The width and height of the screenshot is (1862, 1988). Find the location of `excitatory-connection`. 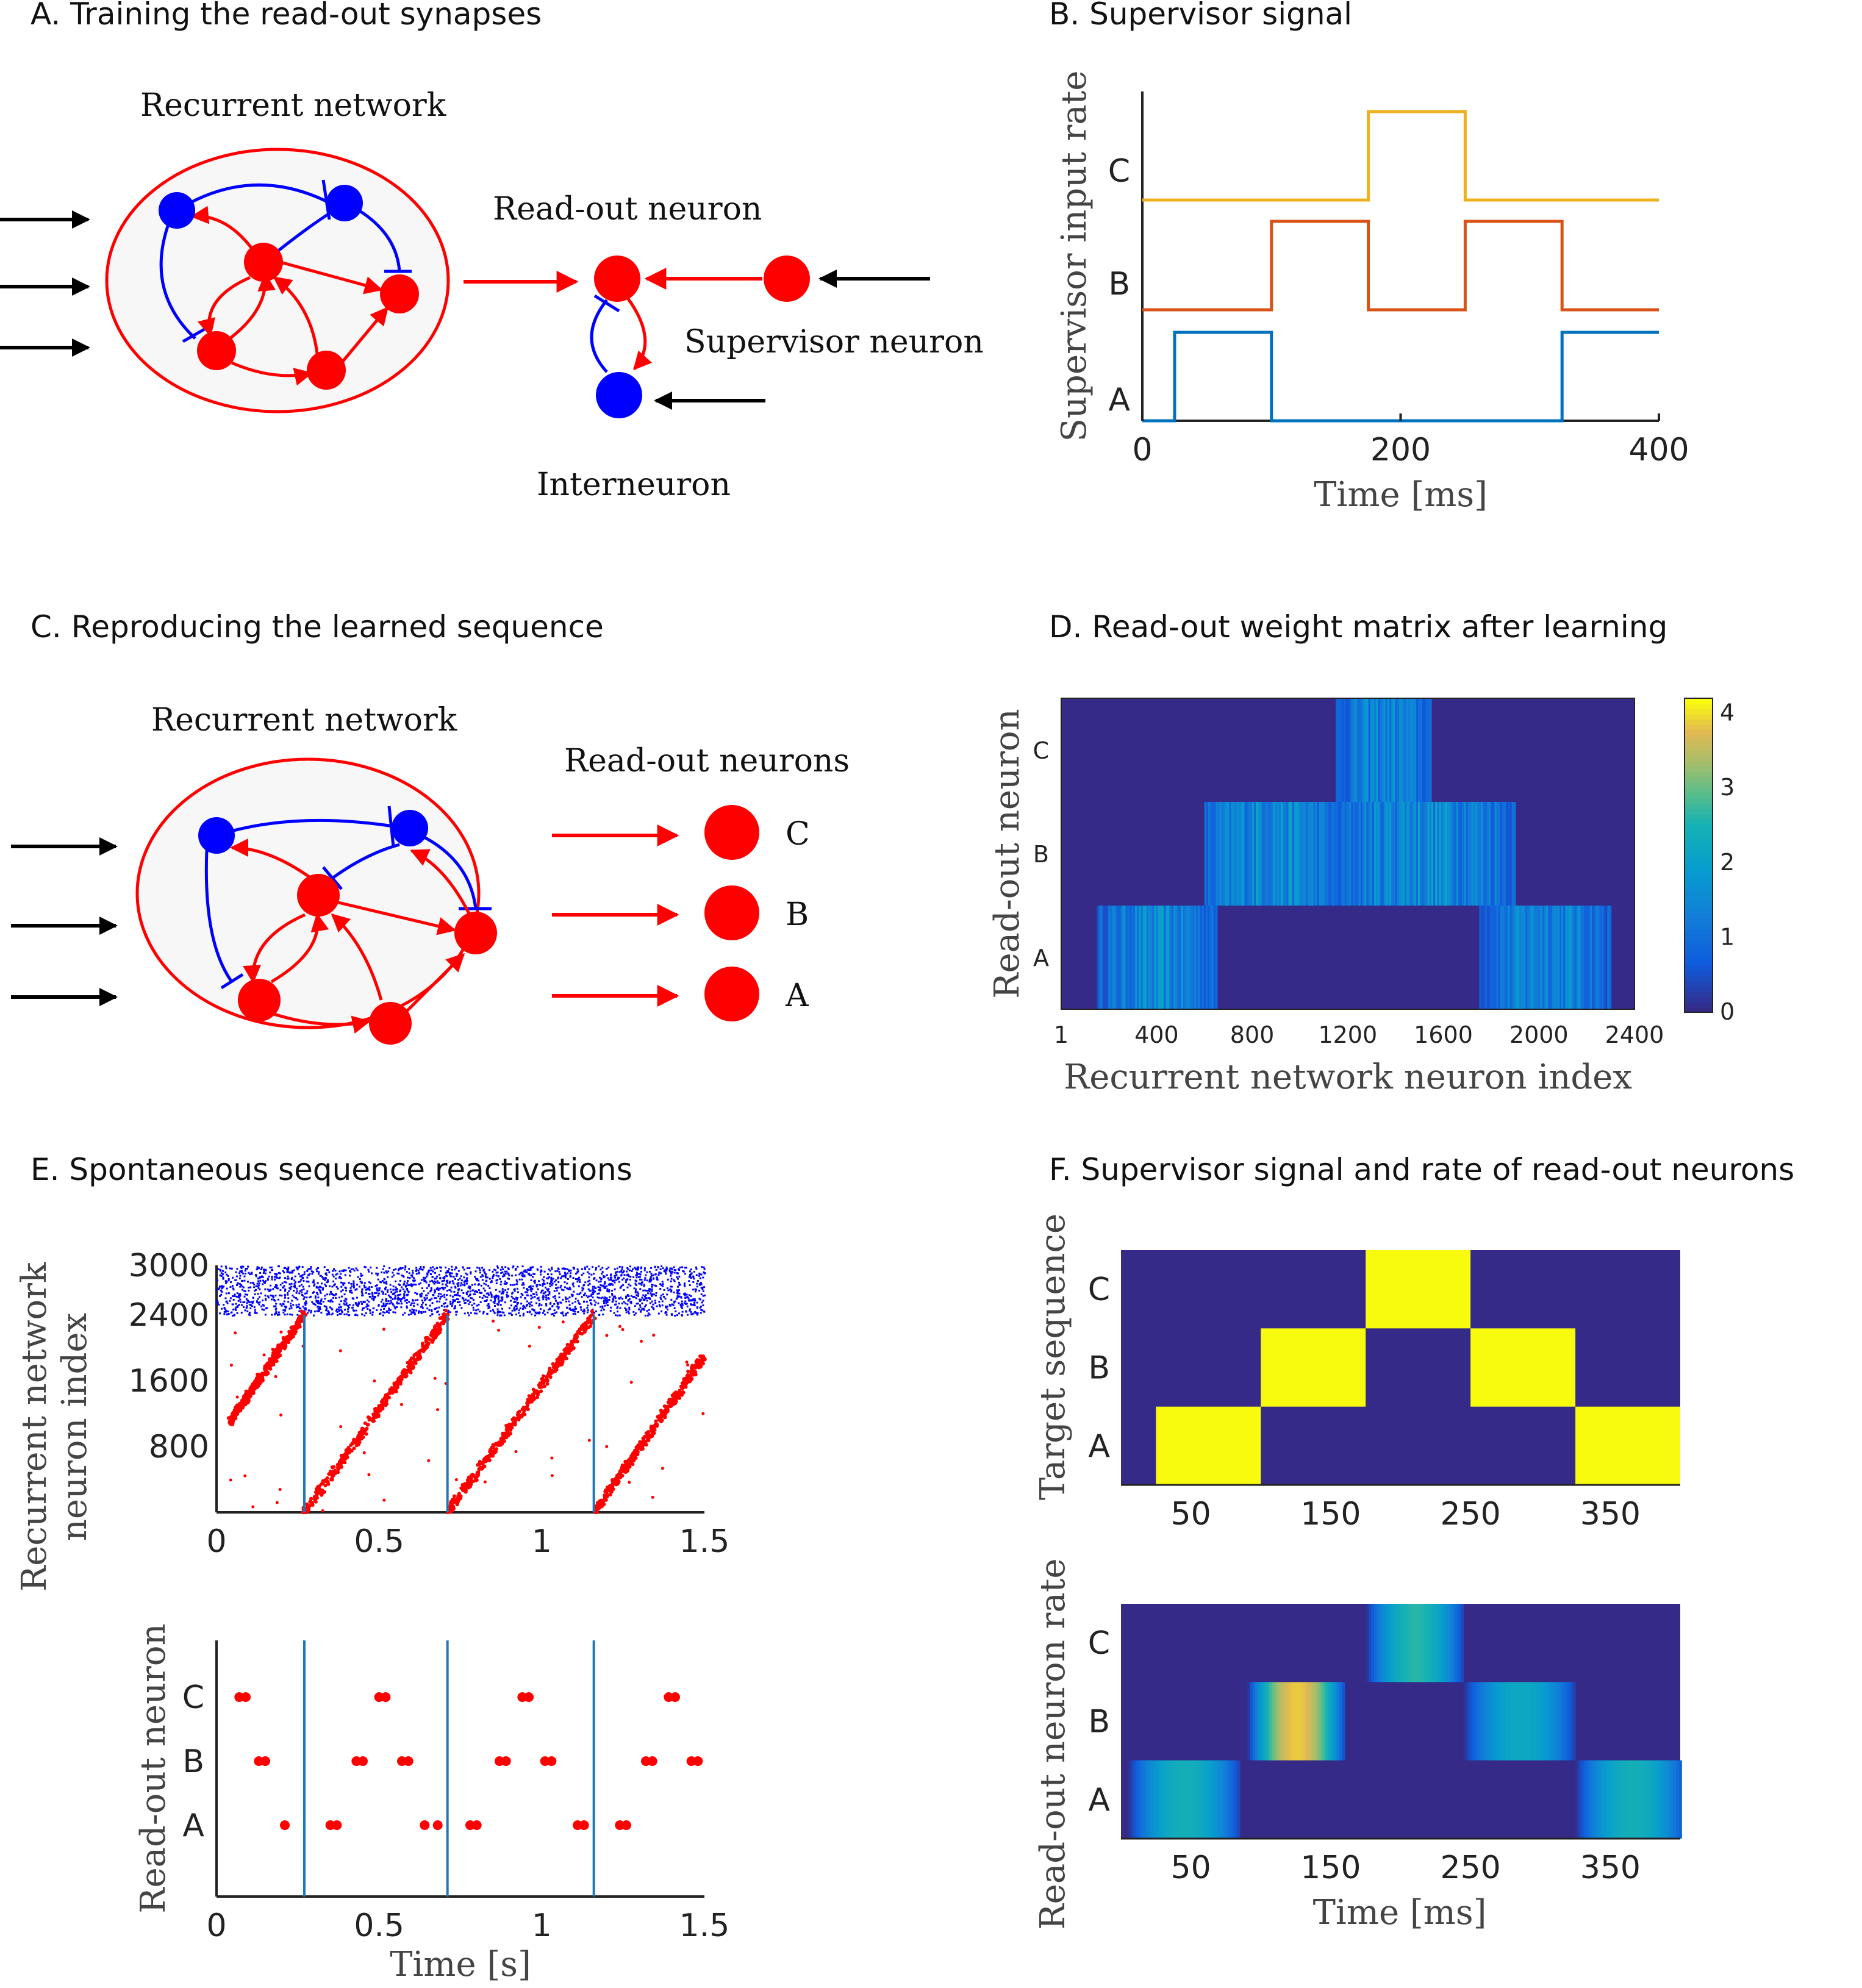

excitatory-connection is located at coordinates (434, 983).